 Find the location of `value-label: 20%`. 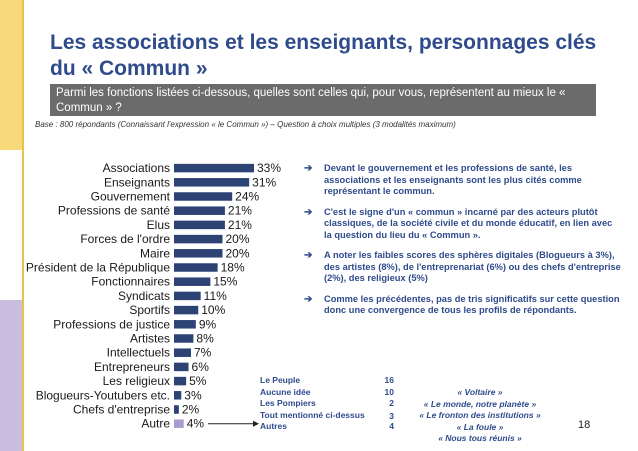

value-label: 20% is located at coordinates (237, 253).